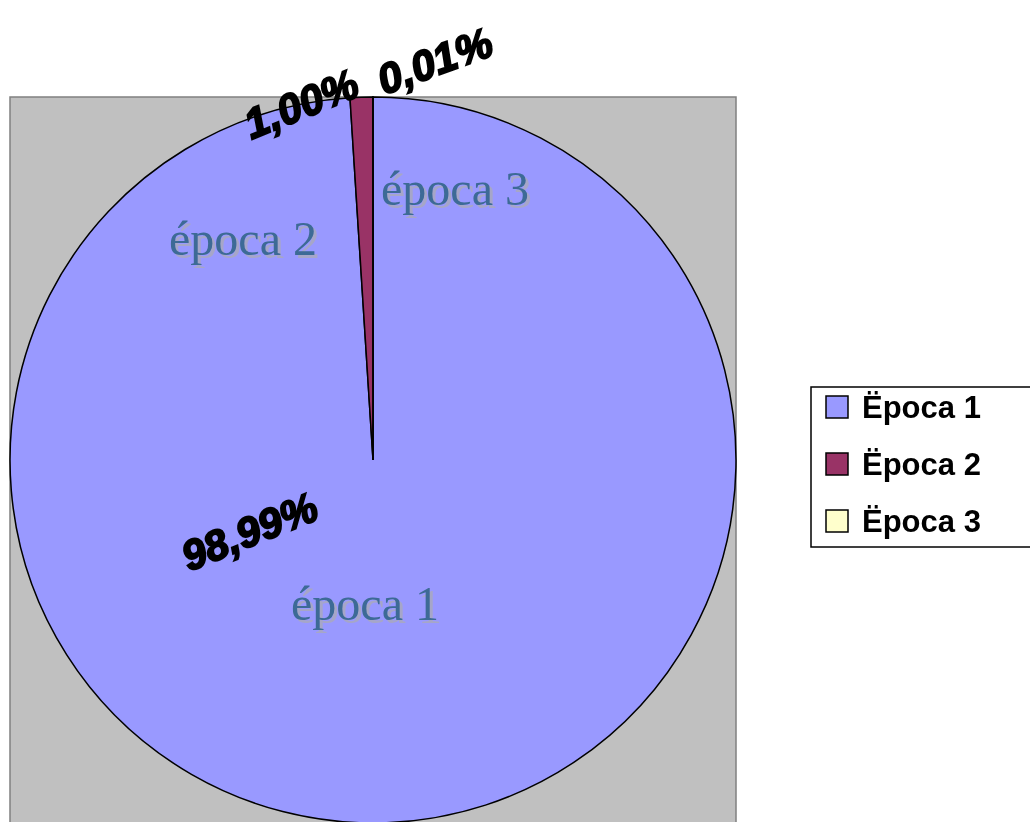  Describe the element at coordinates (435, 61) in the screenshot. I see `data-label: 0,01%` at that location.